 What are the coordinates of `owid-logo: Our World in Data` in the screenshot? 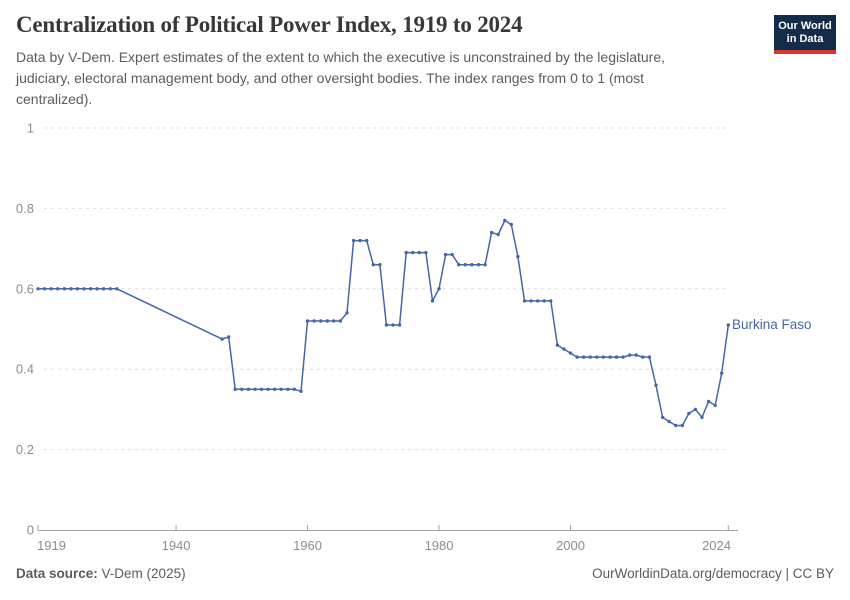 It's located at (805, 34).